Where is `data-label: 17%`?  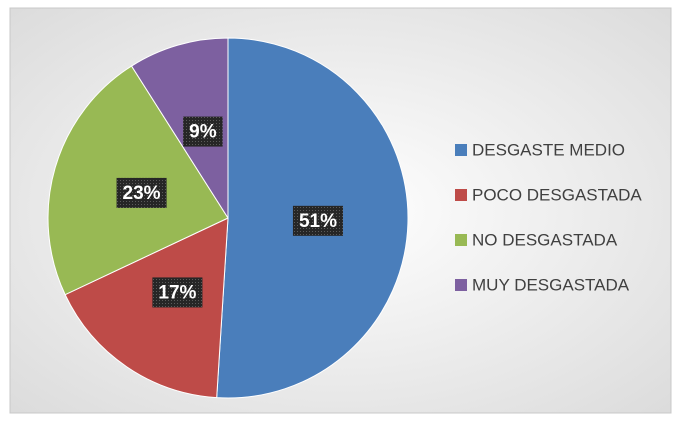 data-label: 17% is located at coordinates (177, 292).